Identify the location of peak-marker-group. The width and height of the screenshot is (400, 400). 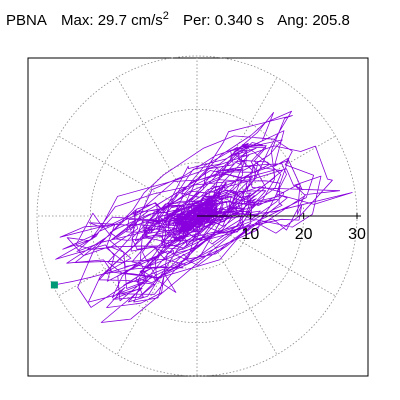
(54, 285).